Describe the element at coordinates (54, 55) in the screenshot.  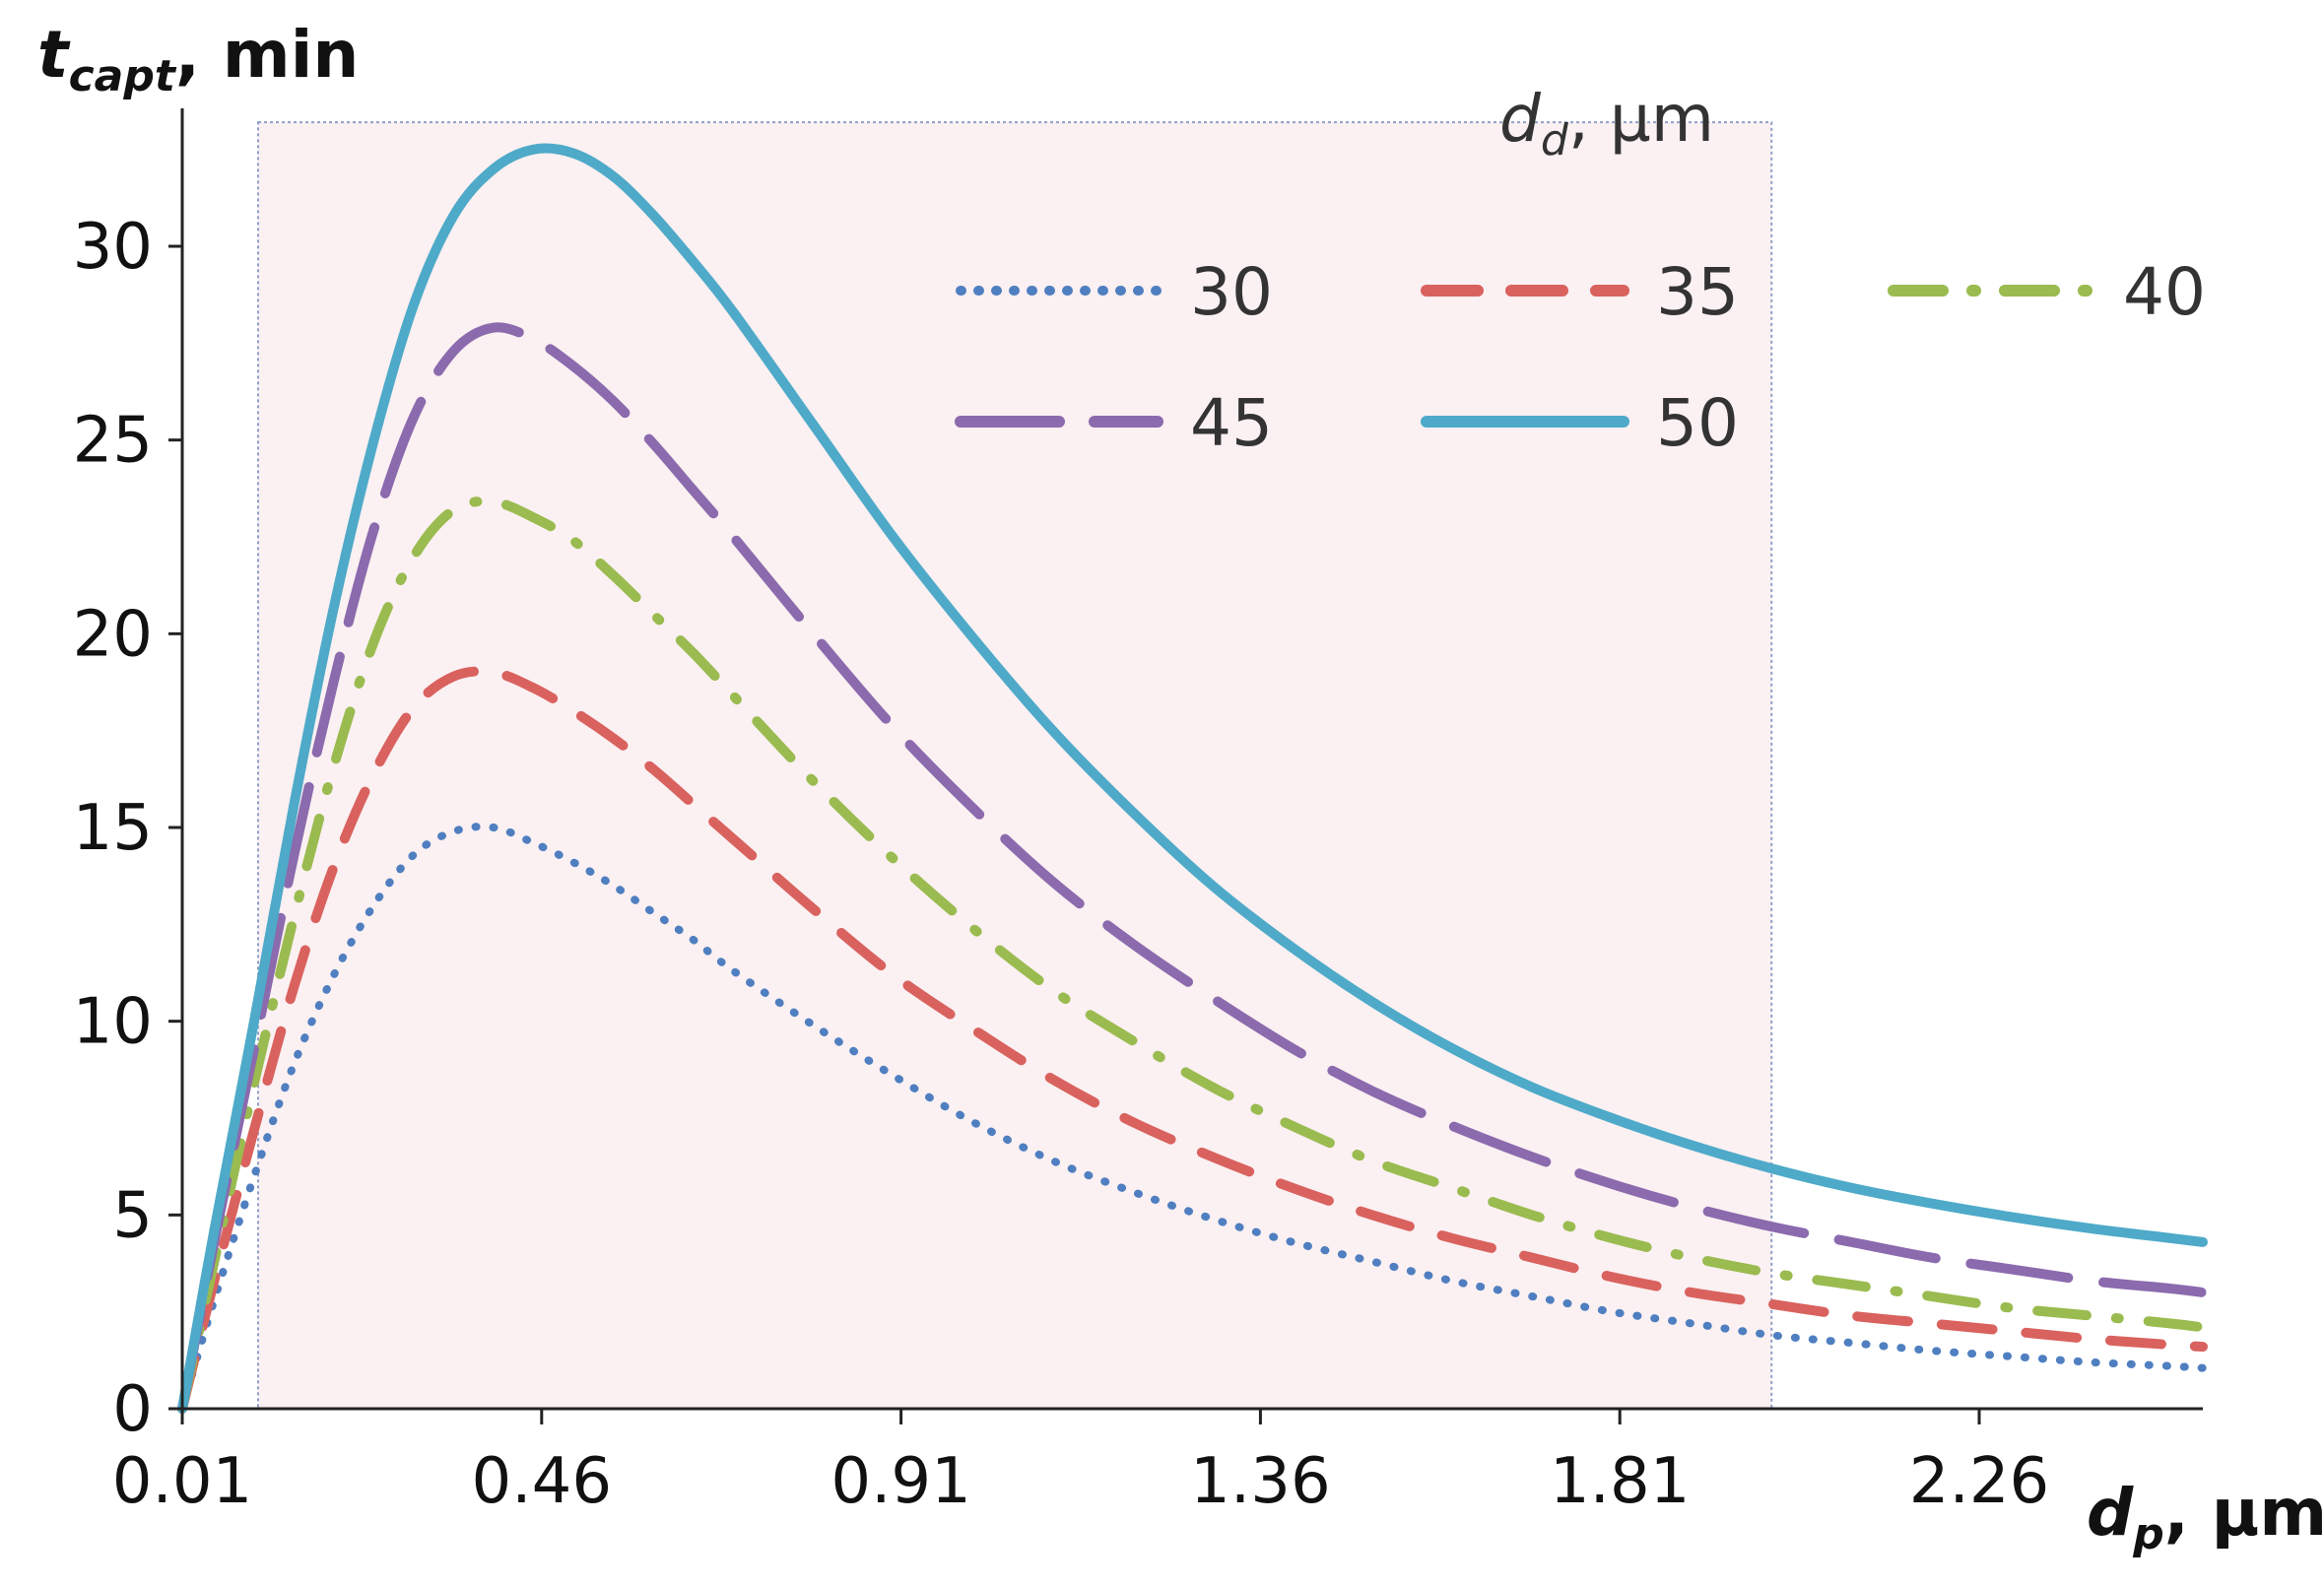
I see `y-axis-title-symbol: t` at that location.